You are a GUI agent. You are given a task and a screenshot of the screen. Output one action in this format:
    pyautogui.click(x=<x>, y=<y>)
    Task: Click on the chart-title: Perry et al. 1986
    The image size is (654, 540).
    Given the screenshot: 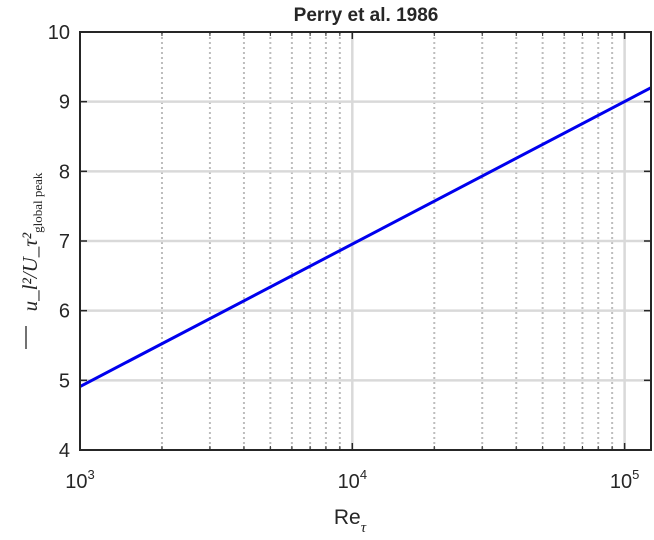 What is the action you would take?
    pyautogui.click(x=366, y=15)
    